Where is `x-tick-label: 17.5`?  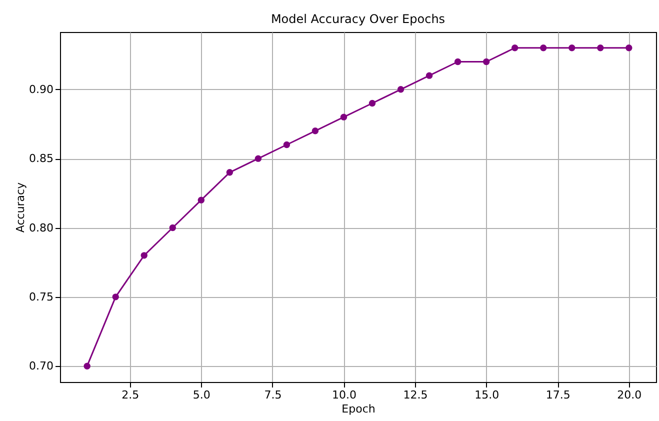
x-tick-label: 17.5 is located at coordinates (558, 395).